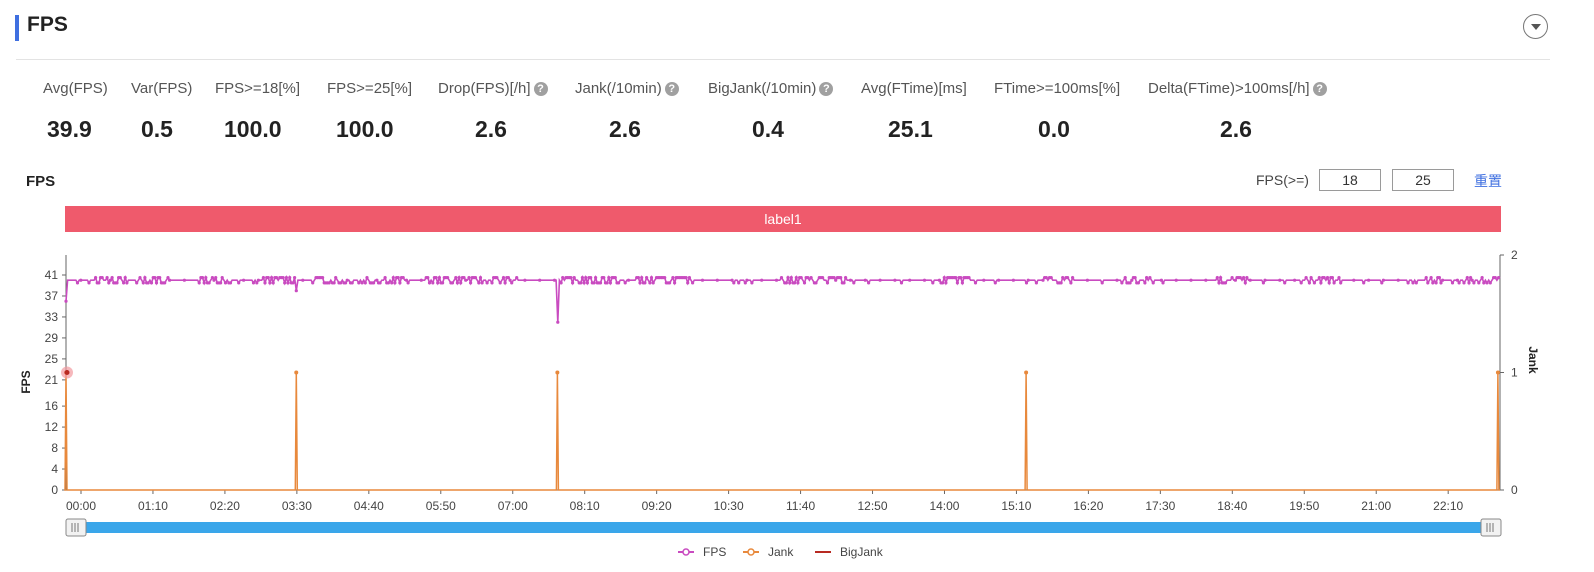 The width and height of the screenshot is (1594, 572). What do you see at coordinates (1488, 181) in the screenshot?
I see `reset-link: 重置` at bounding box center [1488, 181].